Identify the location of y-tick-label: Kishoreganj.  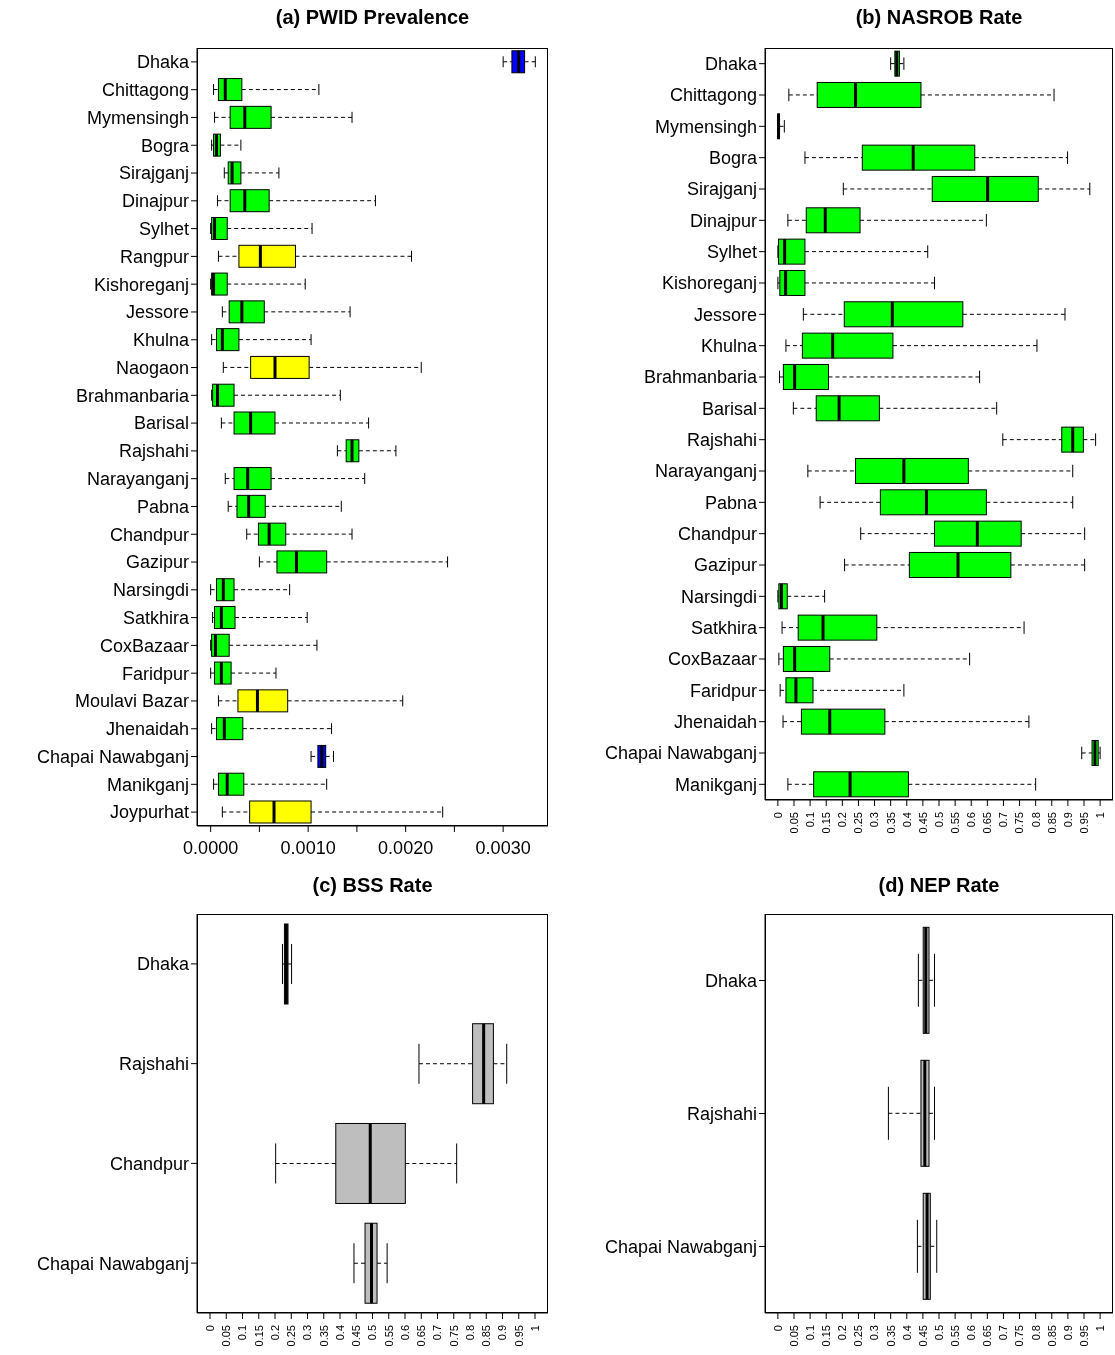
(709, 283).